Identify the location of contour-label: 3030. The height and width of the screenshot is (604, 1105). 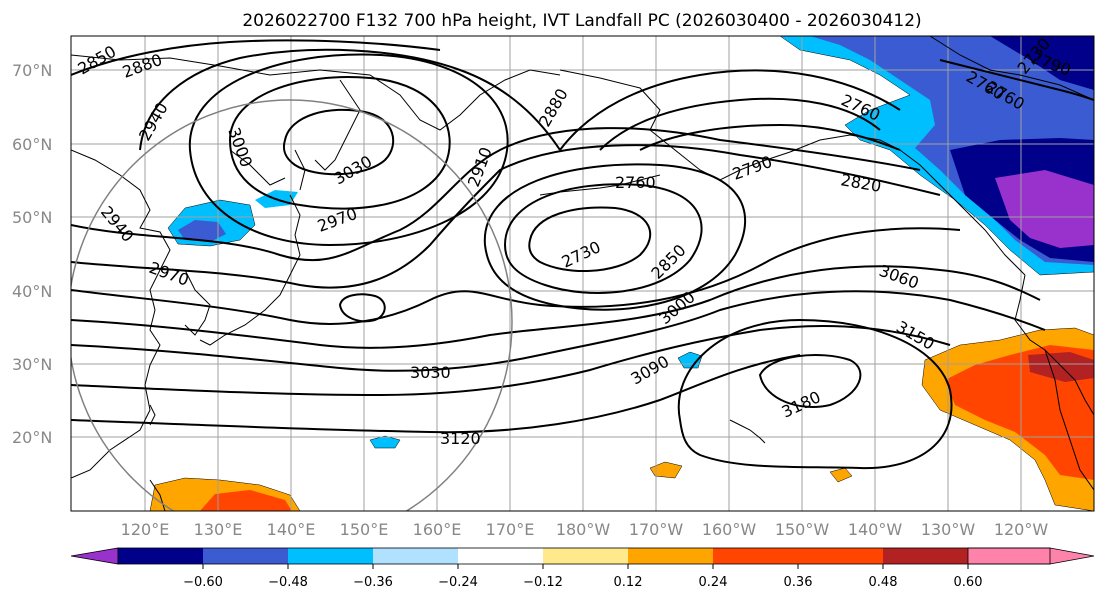
(430, 372).